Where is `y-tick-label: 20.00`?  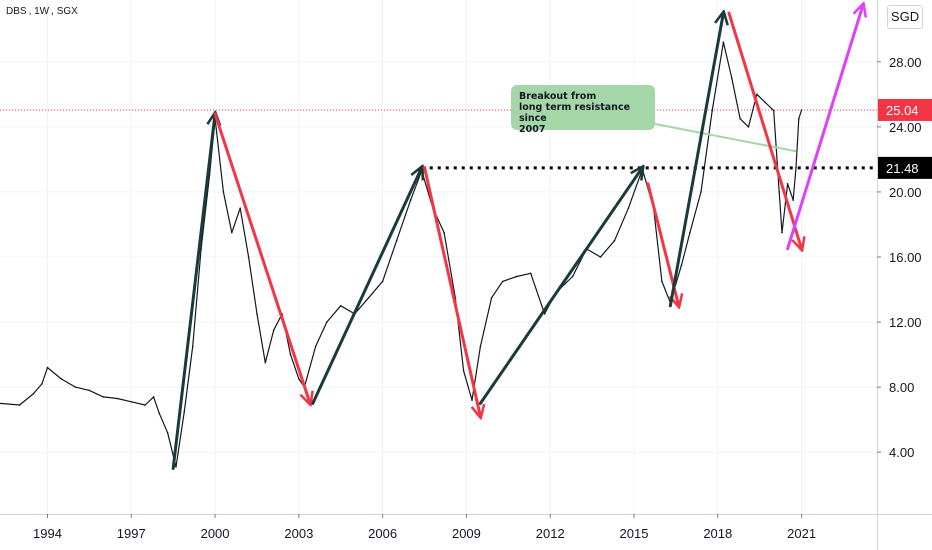 y-tick-label: 20.00 is located at coordinates (905, 192).